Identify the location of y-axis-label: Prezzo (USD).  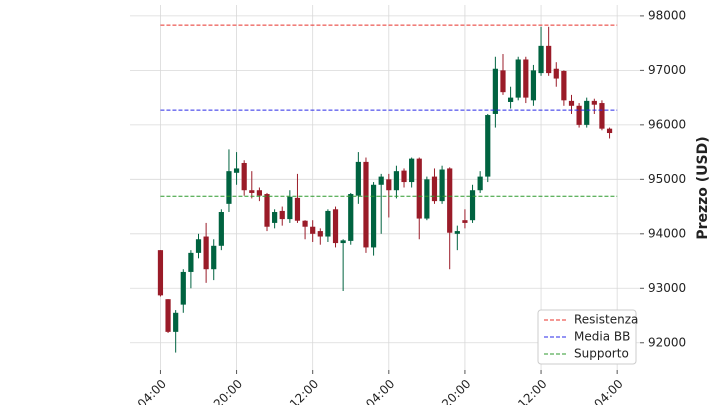
(703, 187).